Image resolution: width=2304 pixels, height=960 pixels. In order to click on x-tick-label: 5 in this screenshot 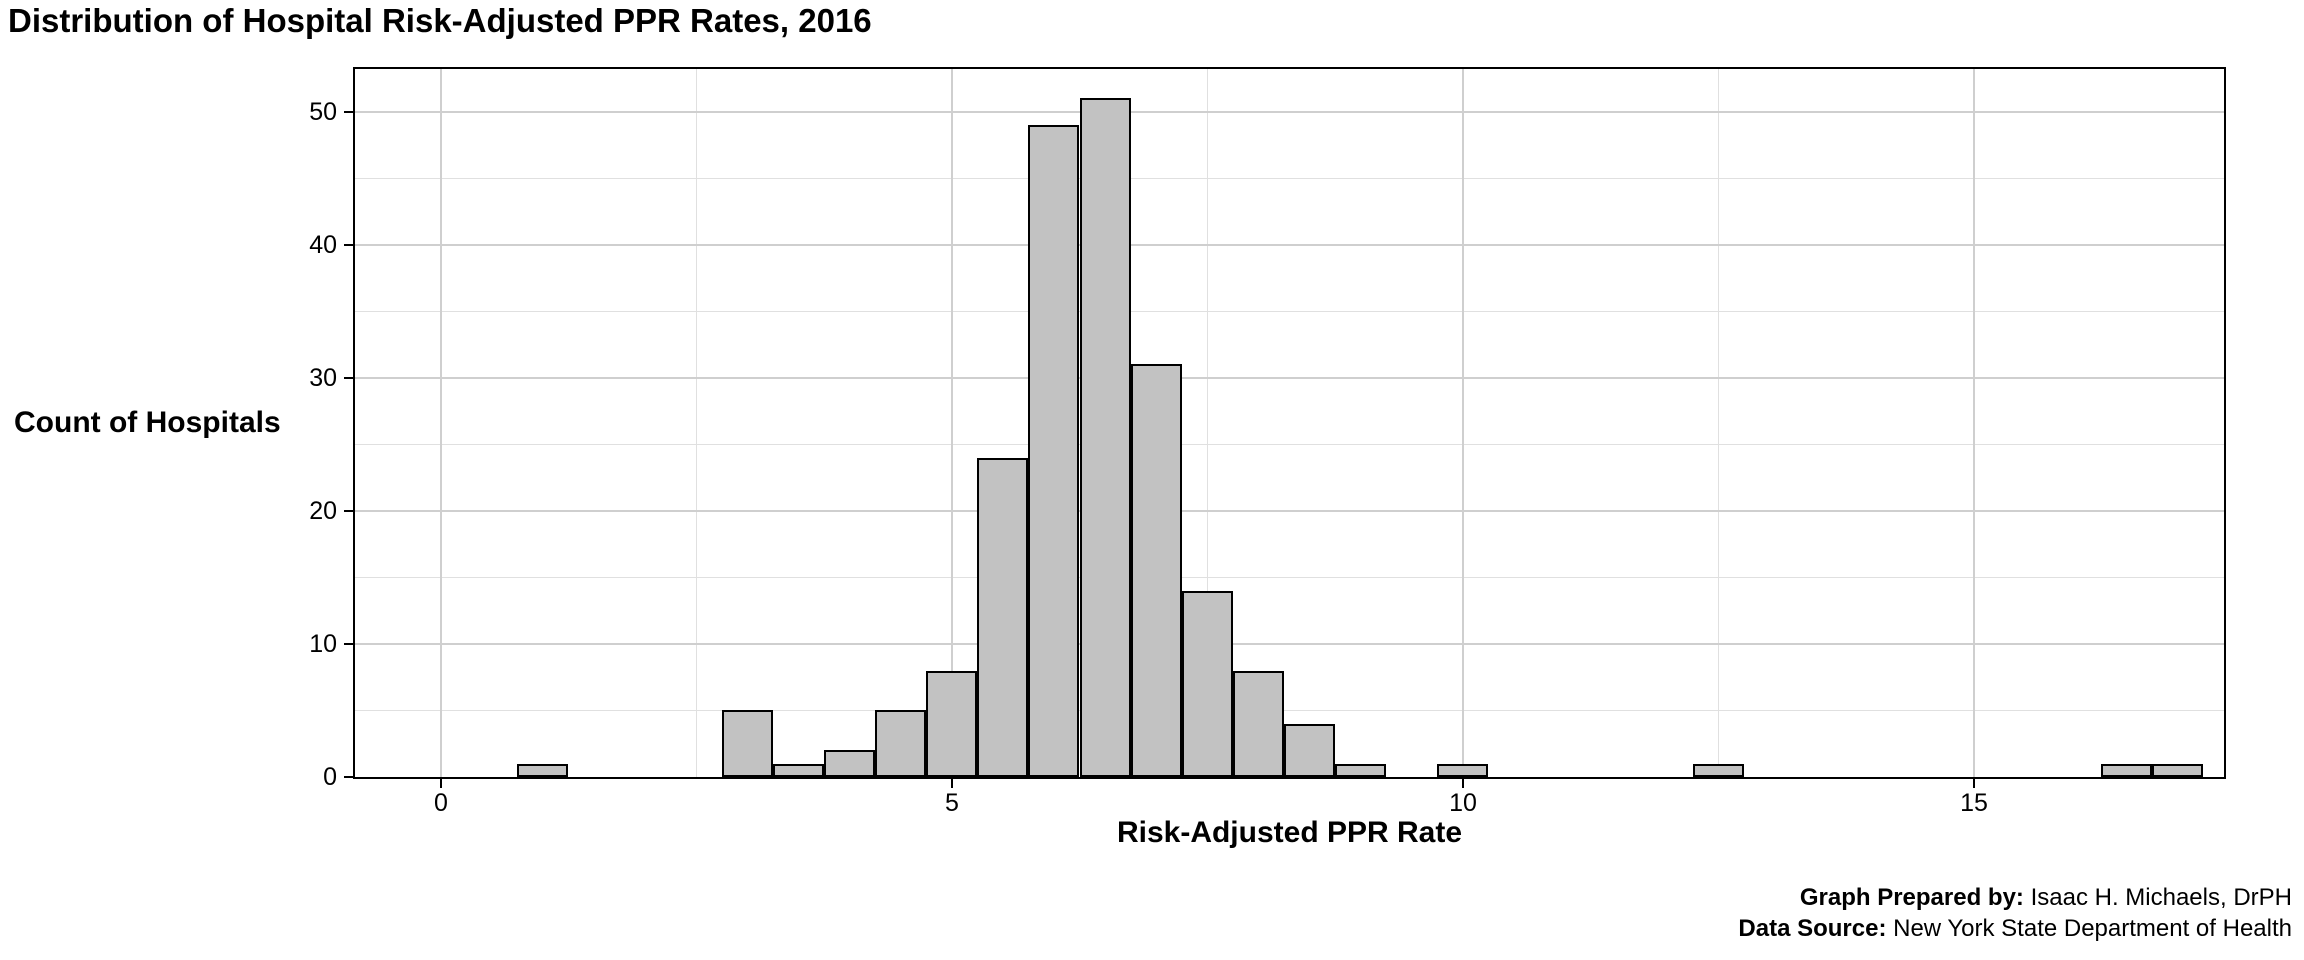, I will do `click(952, 803)`.